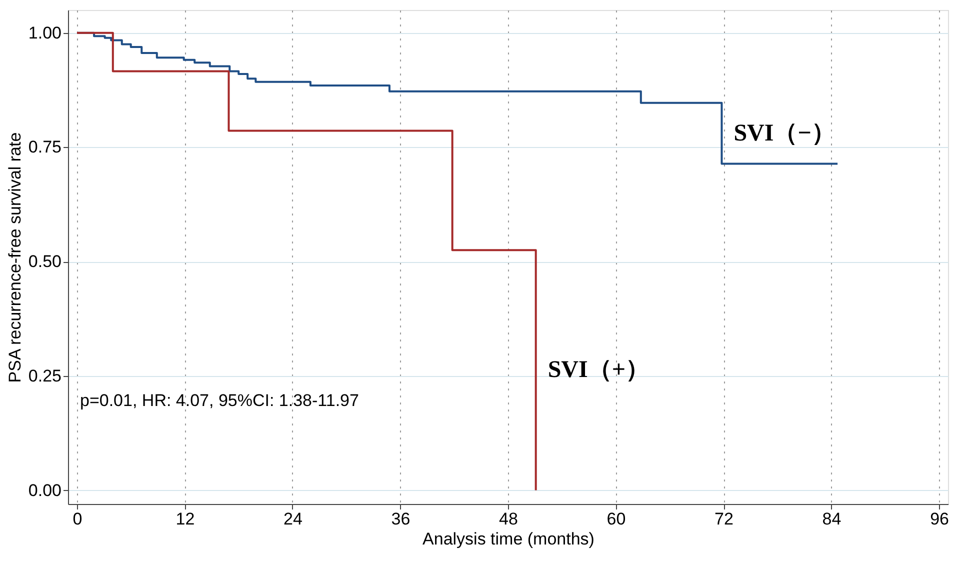 Image resolution: width=968 pixels, height=562 pixels. I want to click on annotation: p=0.01, HR: 4.07, 95%CI: 1.38-11.97, so click(219, 400).